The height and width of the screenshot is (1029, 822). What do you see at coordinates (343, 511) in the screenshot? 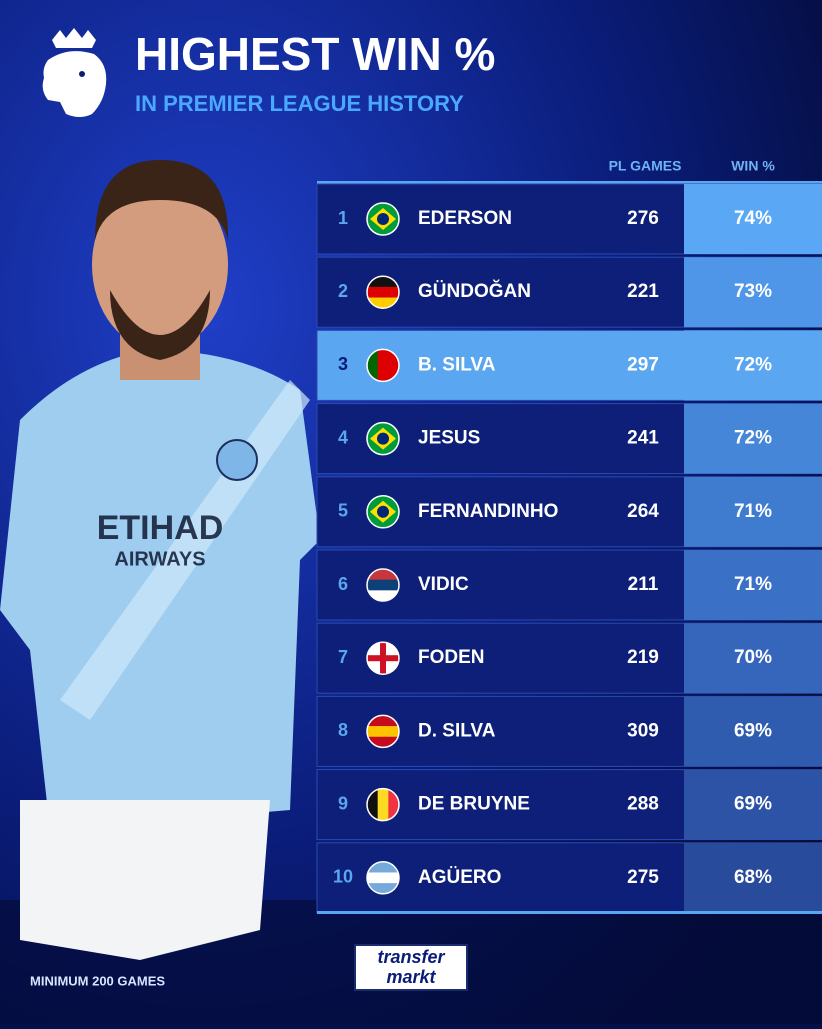
I see `rank: 5` at bounding box center [343, 511].